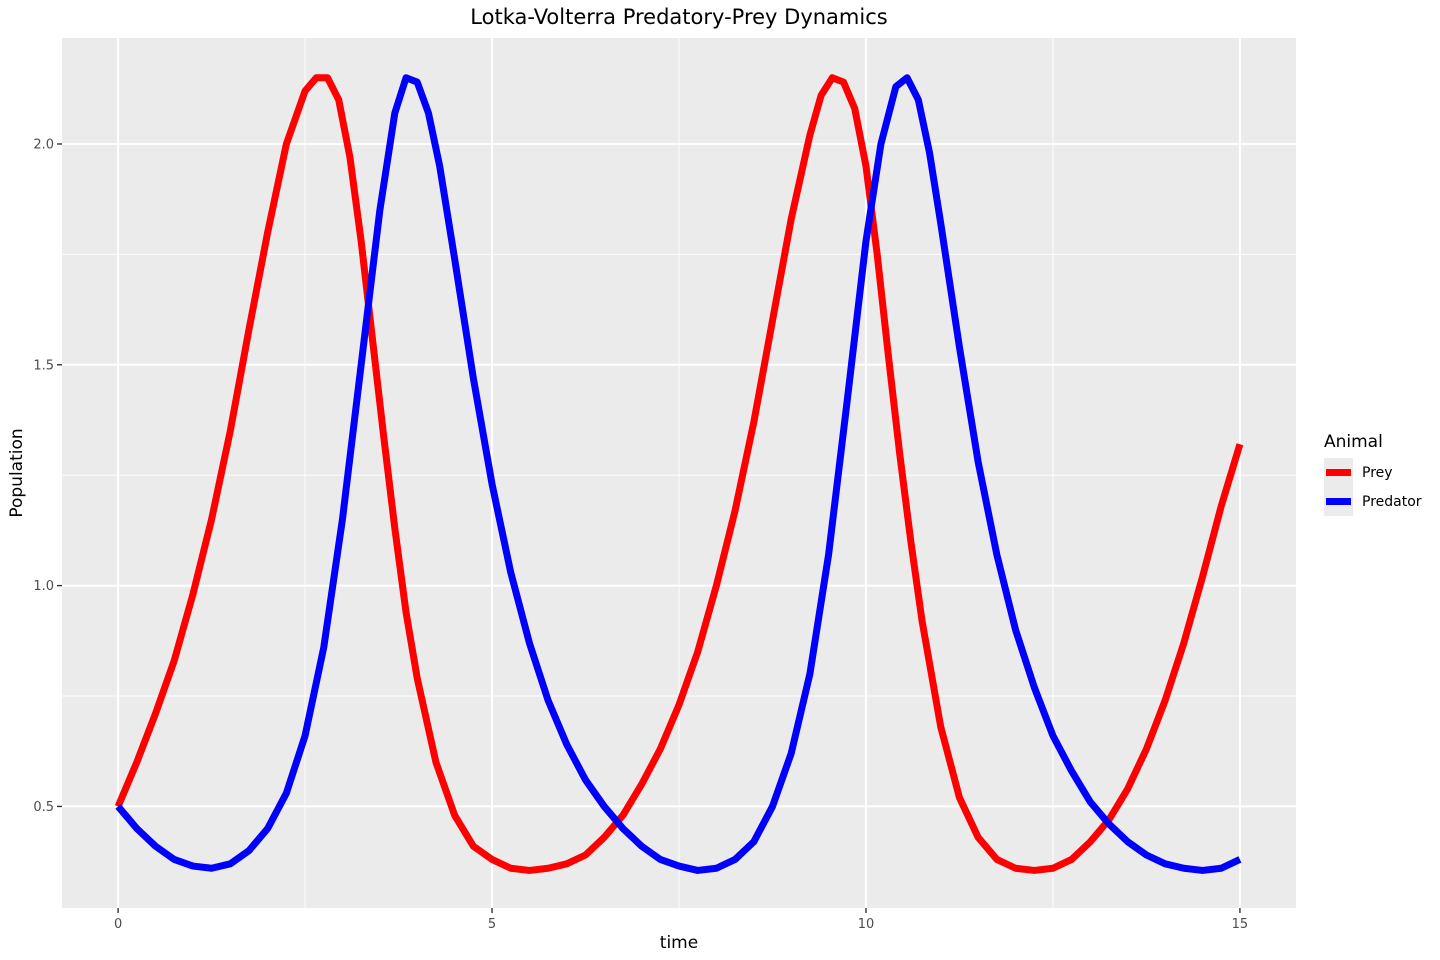 Image resolution: width=1440 pixels, height=960 pixels. I want to click on legend-entry-predator: Predator, so click(1373, 501).